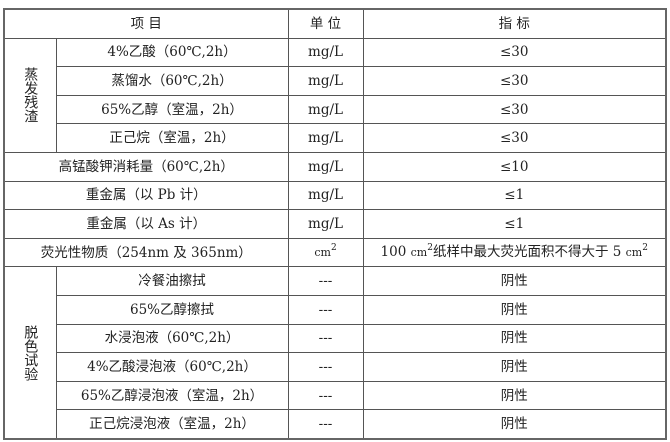 The width and height of the screenshot is (670, 442). Describe the element at coordinates (514, 166) in the screenshot. I see `value-cell: ≤10` at that location.